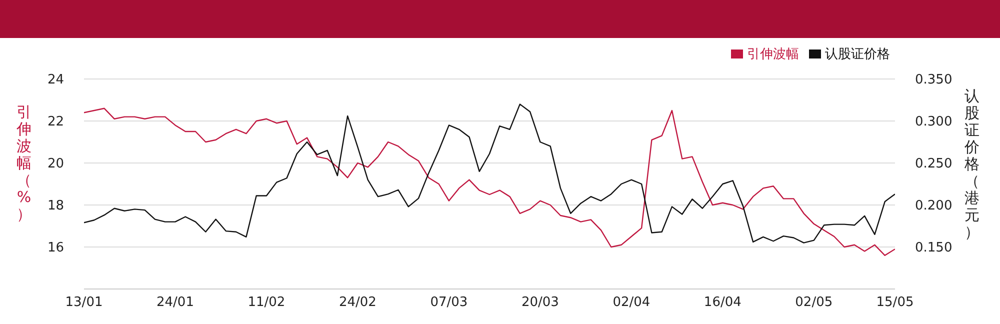  Describe the element at coordinates (175, 302) in the screenshot. I see `x-tick-label: 24/01` at that location.